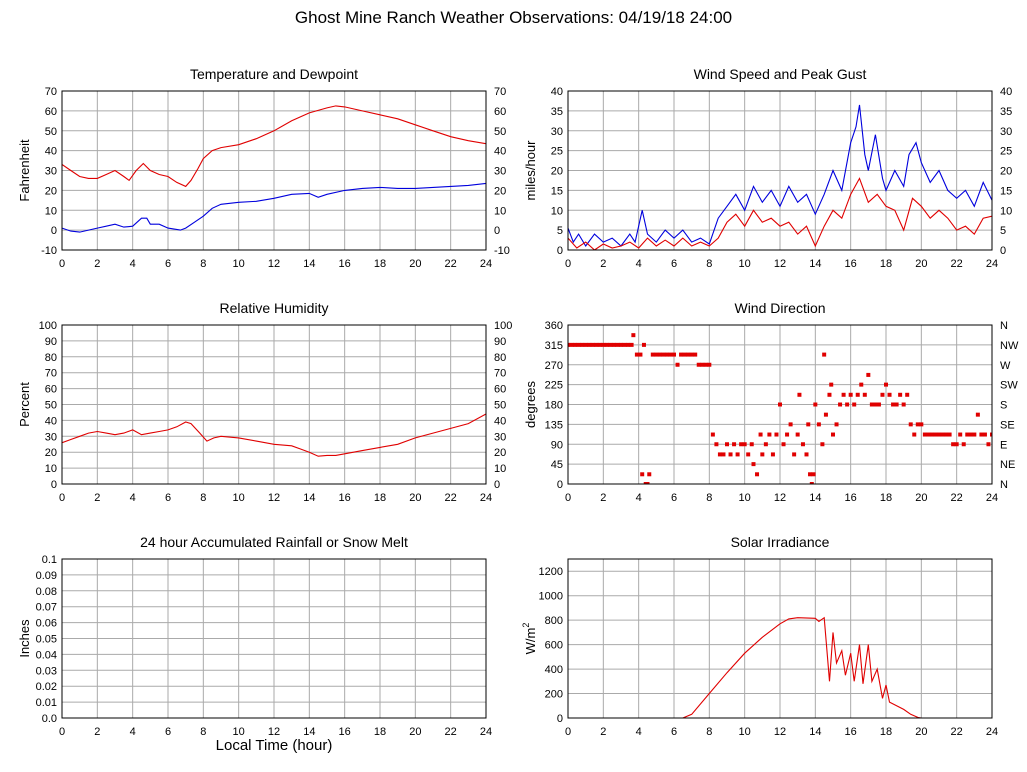 This screenshot has height=772, width=1027. What do you see at coordinates (603, 264) in the screenshot?
I see `wind-x-tick-label: 2` at bounding box center [603, 264].